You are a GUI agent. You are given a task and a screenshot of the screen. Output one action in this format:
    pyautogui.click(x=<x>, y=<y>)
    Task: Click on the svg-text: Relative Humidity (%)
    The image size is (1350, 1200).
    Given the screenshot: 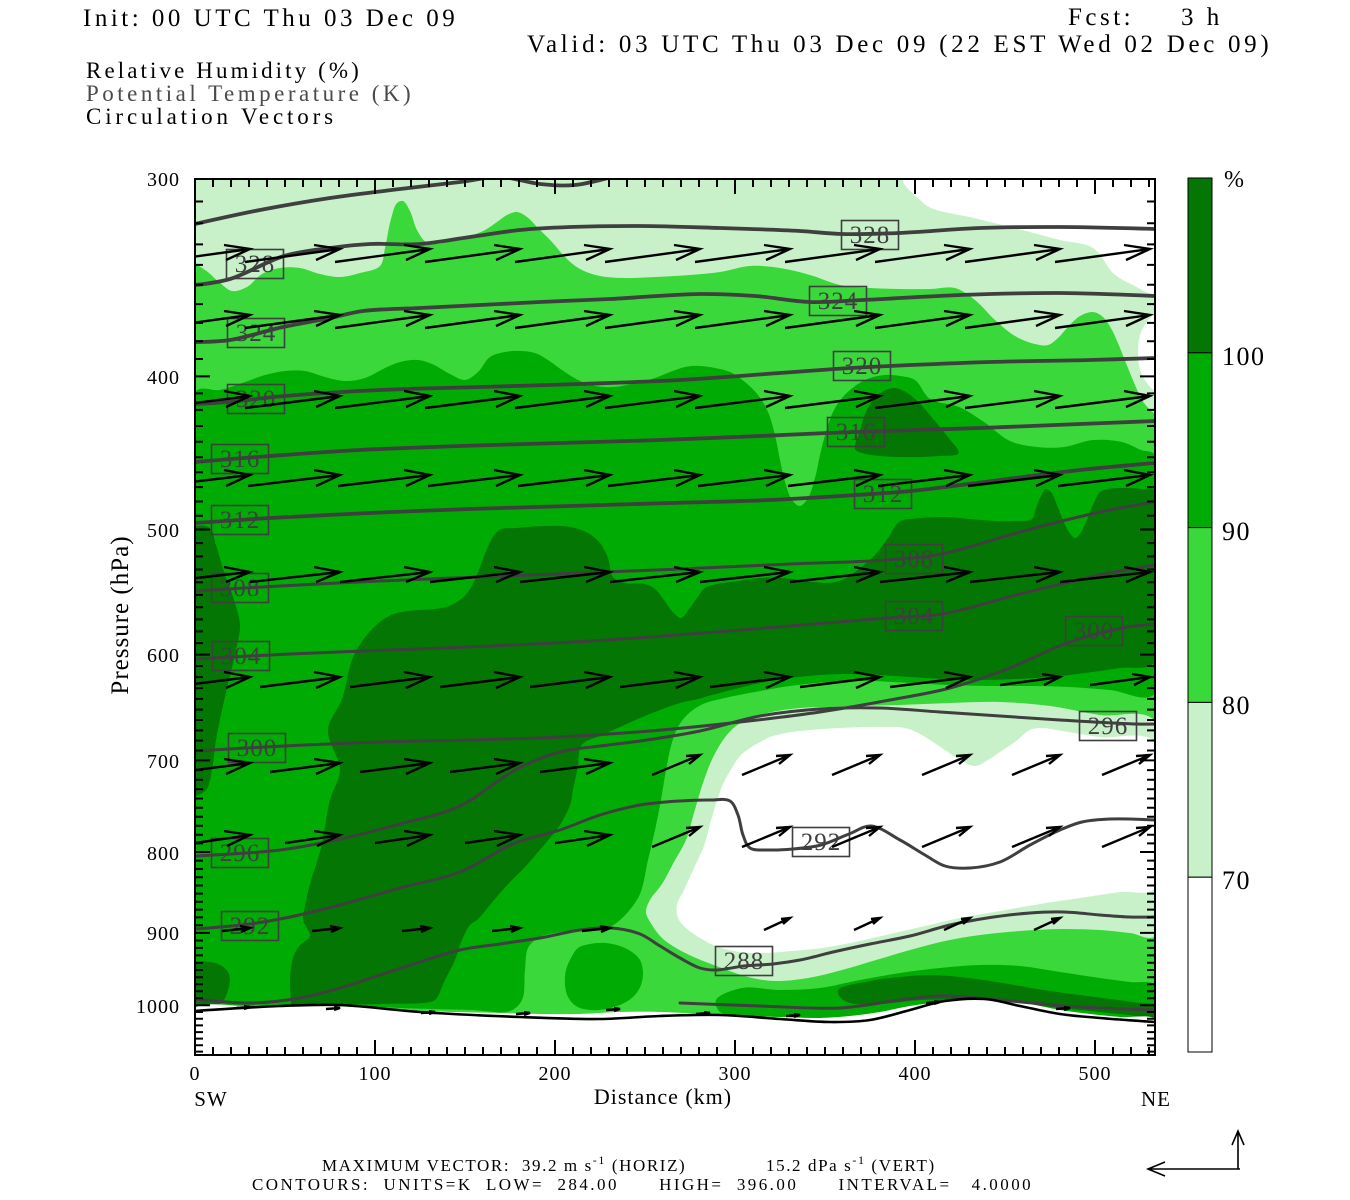 What is the action you would take?
    pyautogui.click(x=224, y=70)
    